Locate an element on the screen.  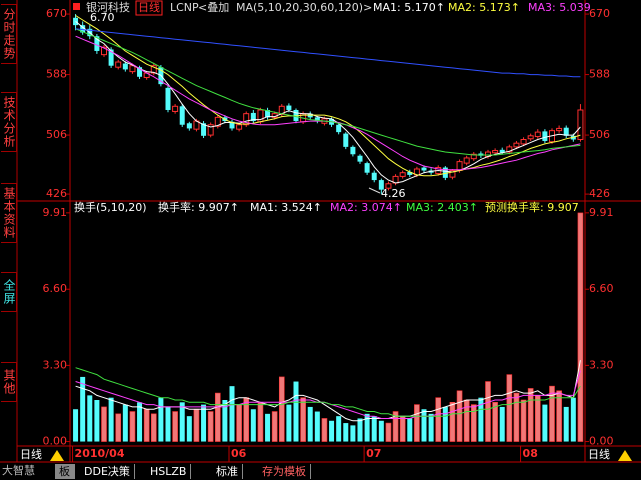
ma-line is located at coordinates (328, 391).